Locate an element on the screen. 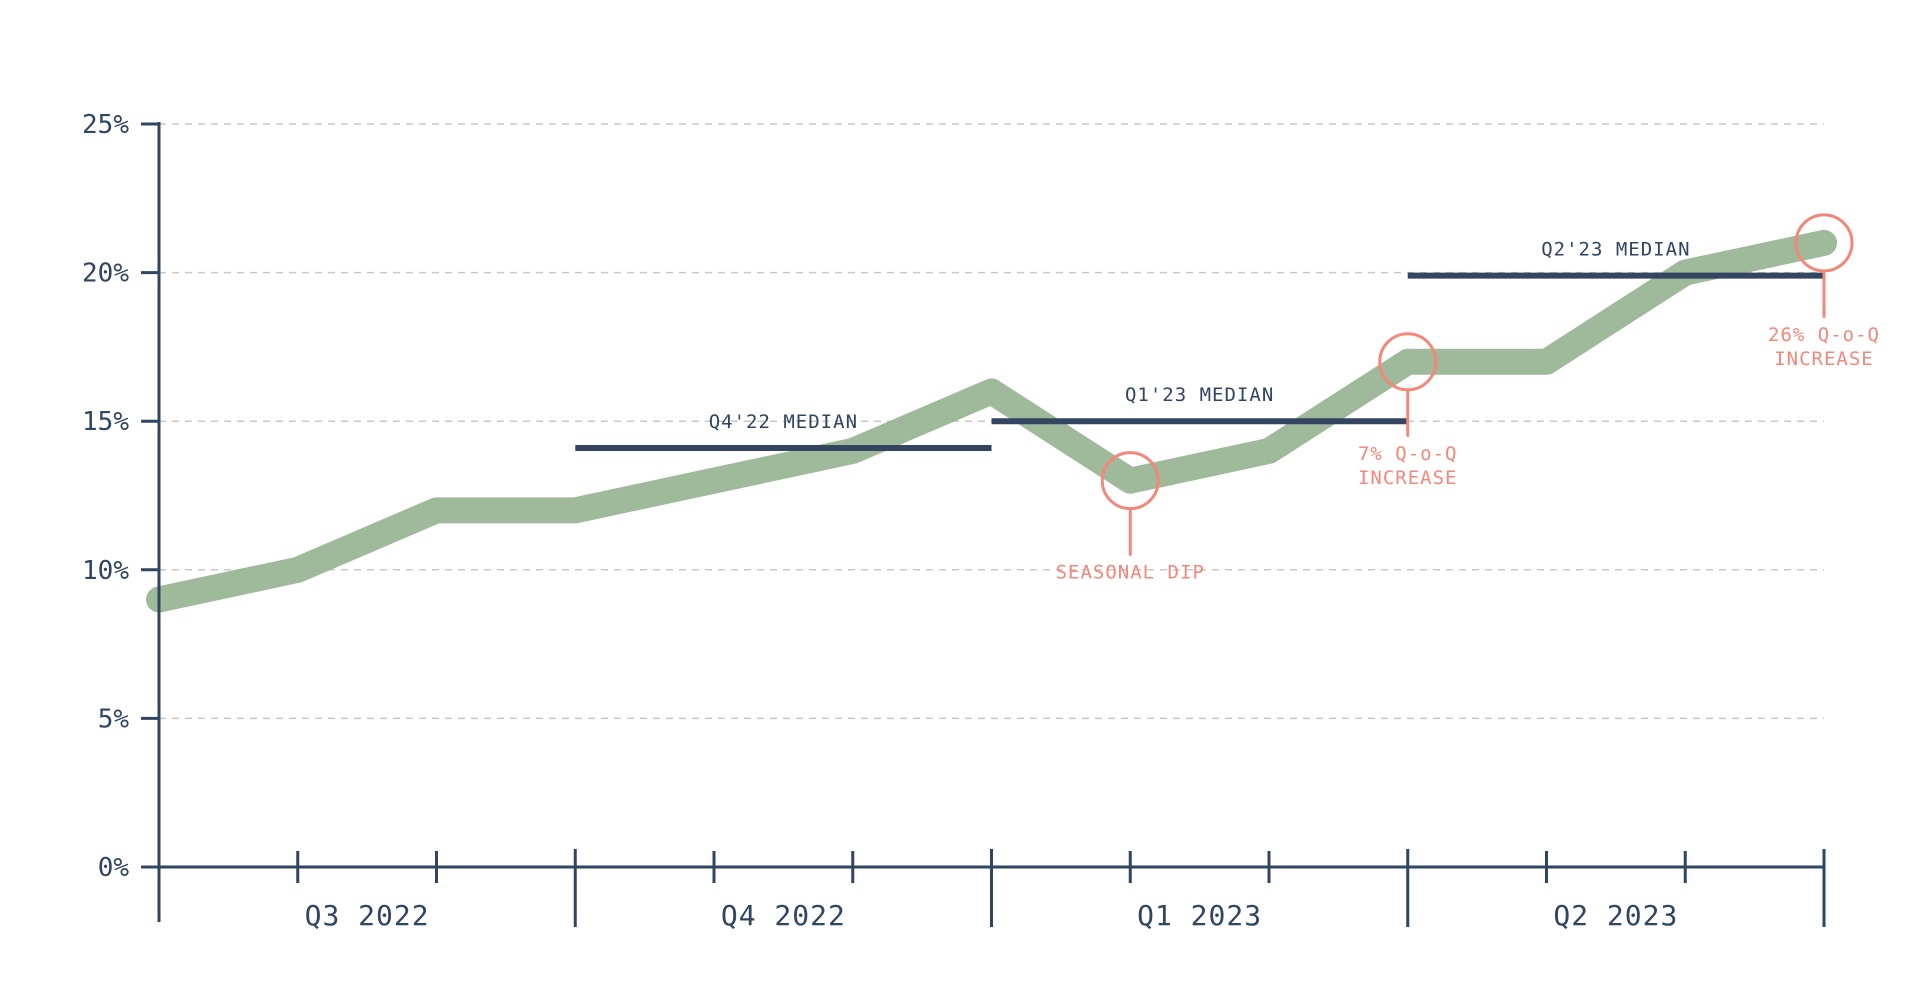  median-label: Q1'23 MEDIAN is located at coordinates (1199, 395).